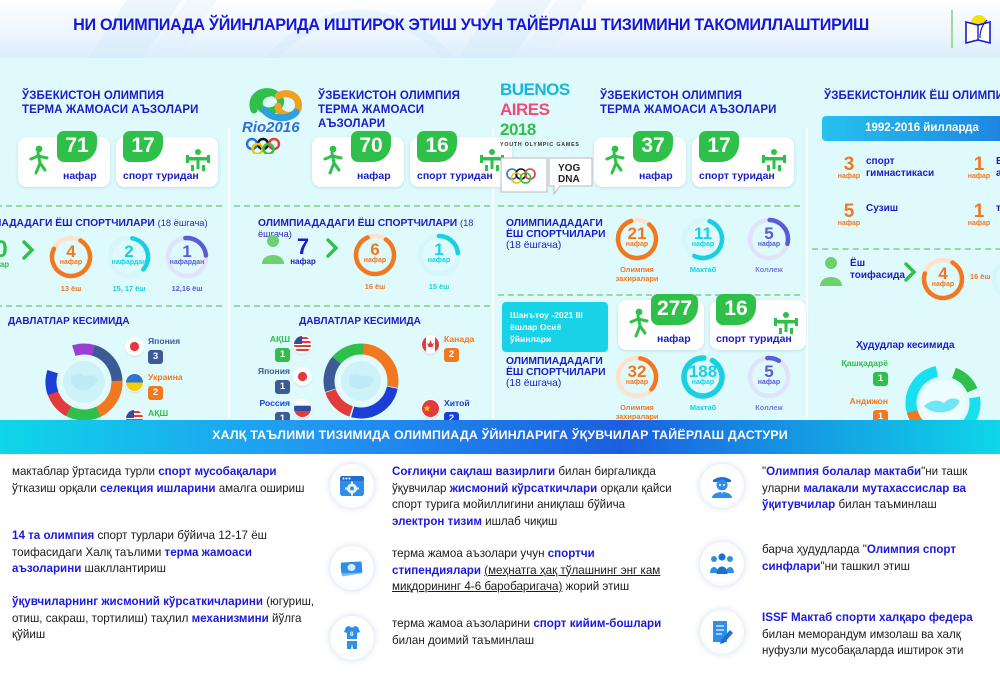 Image resolution: width=1000 pixels, height=695 pixels. I want to click on ring-unit-sh-0: нафар, so click(637, 382).